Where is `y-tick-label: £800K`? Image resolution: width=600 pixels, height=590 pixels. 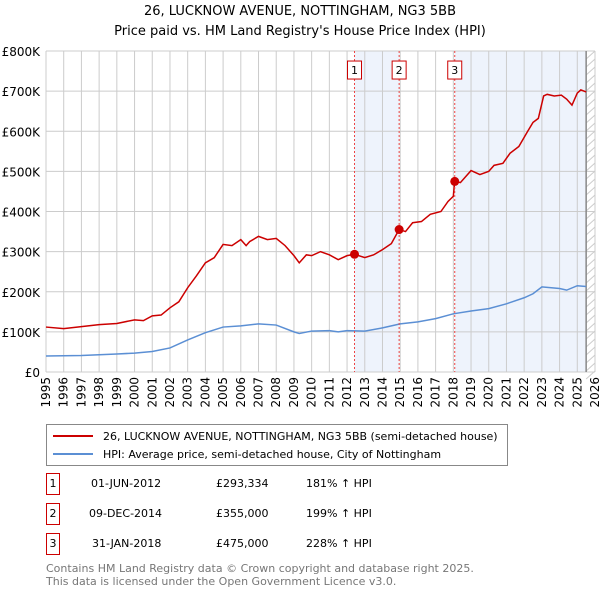
y-tick-label: £800K is located at coordinates (22, 52).